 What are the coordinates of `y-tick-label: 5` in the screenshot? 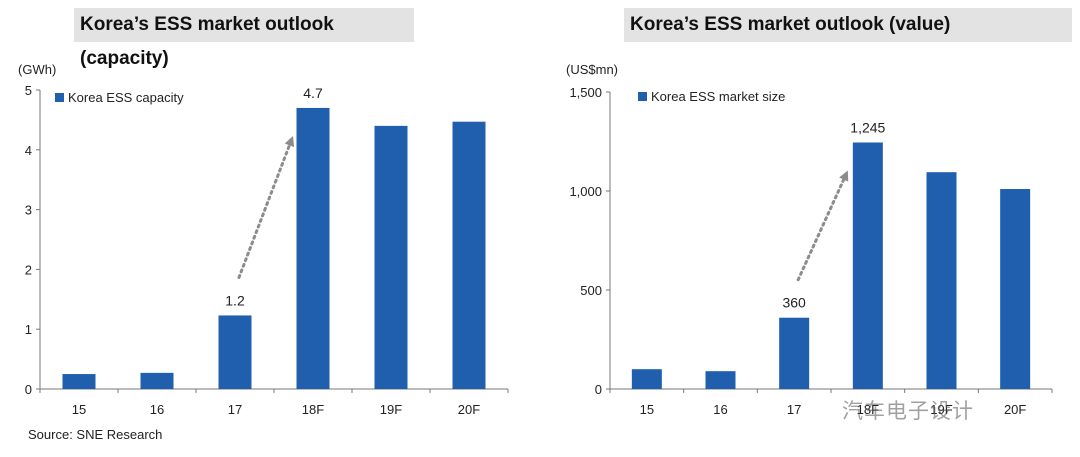 It's located at (28, 90).